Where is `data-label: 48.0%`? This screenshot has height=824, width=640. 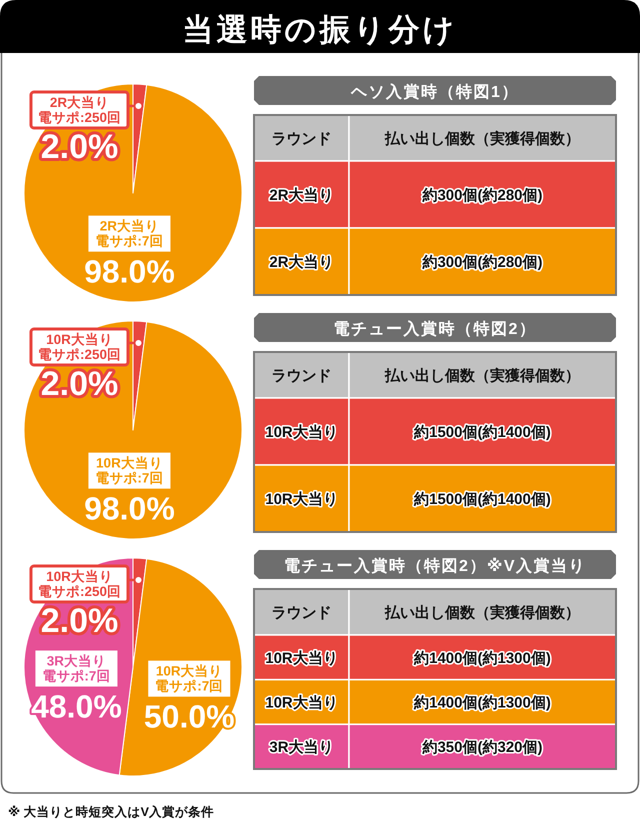
data-label: 48.0% is located at coordinates (76, 706).